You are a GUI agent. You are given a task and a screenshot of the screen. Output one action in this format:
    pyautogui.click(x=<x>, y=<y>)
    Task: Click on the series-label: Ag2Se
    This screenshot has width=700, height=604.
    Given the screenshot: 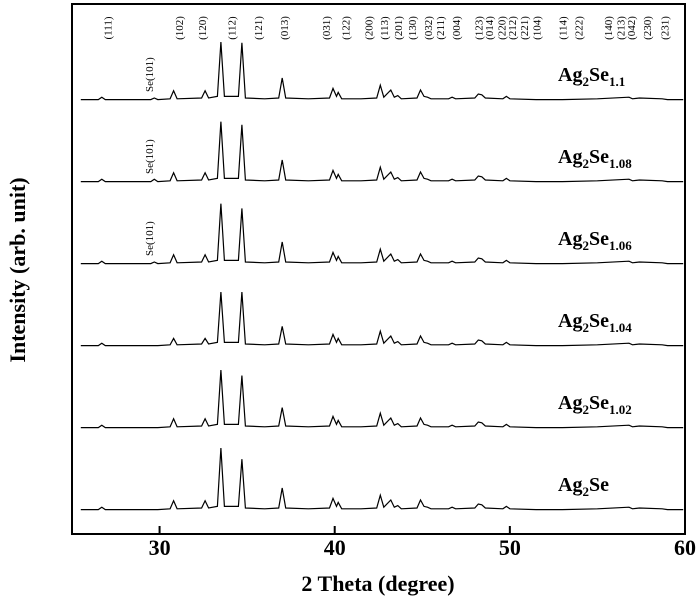 What is the action you would take?
    pyautogui.click(x=583, y=487)
    